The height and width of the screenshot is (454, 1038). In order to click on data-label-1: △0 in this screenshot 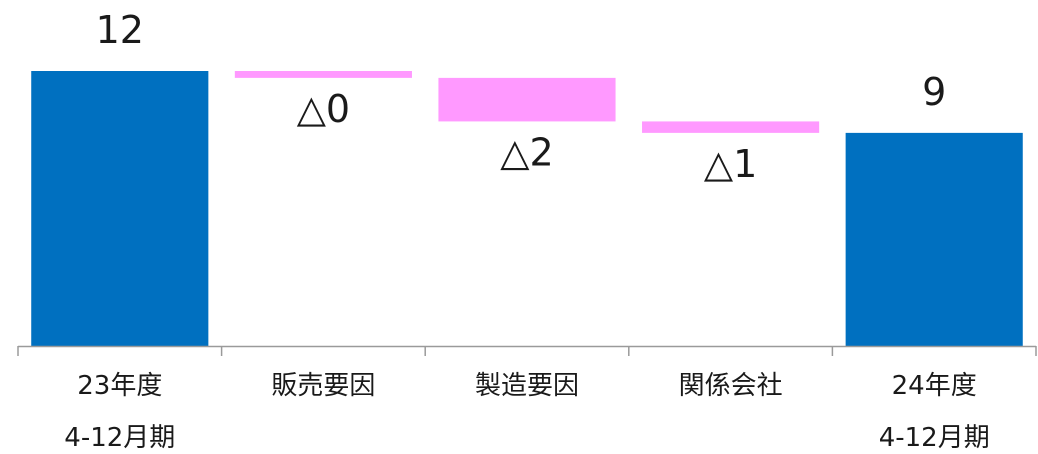, I will do `click(323, 109)`.